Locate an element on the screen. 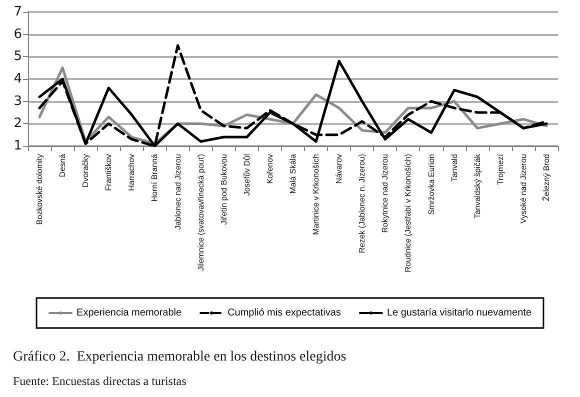 The image size is (580, 397). x-tick-label: Návarov is located at coordinates (339, 169).